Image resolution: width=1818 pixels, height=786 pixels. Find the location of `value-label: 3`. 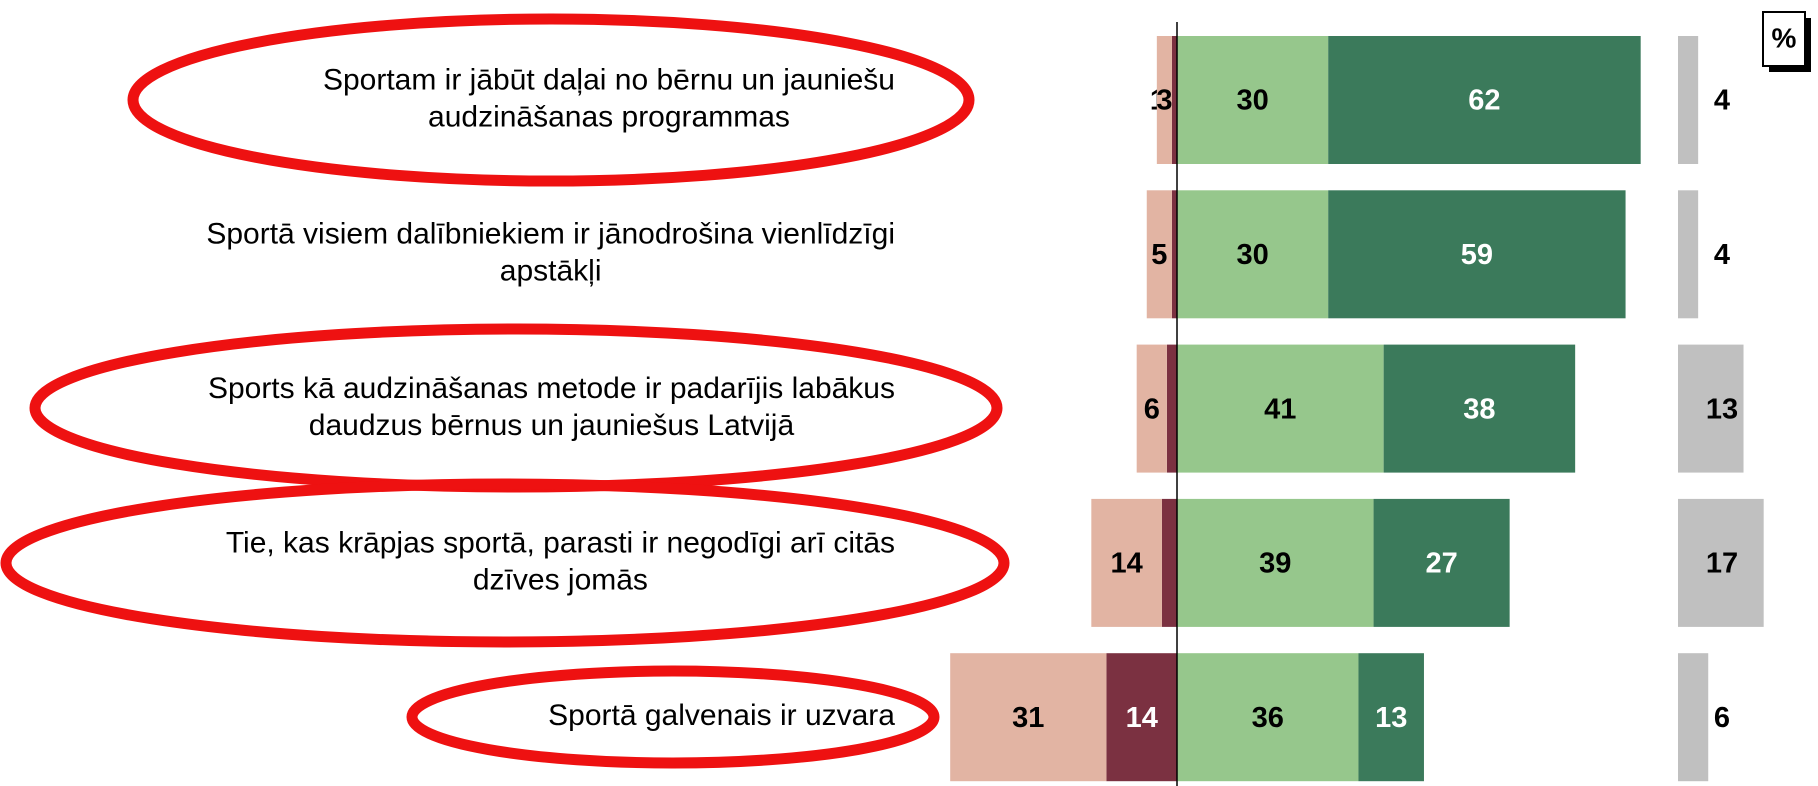

value-label: 3 is located at coordinates (1164, 101).